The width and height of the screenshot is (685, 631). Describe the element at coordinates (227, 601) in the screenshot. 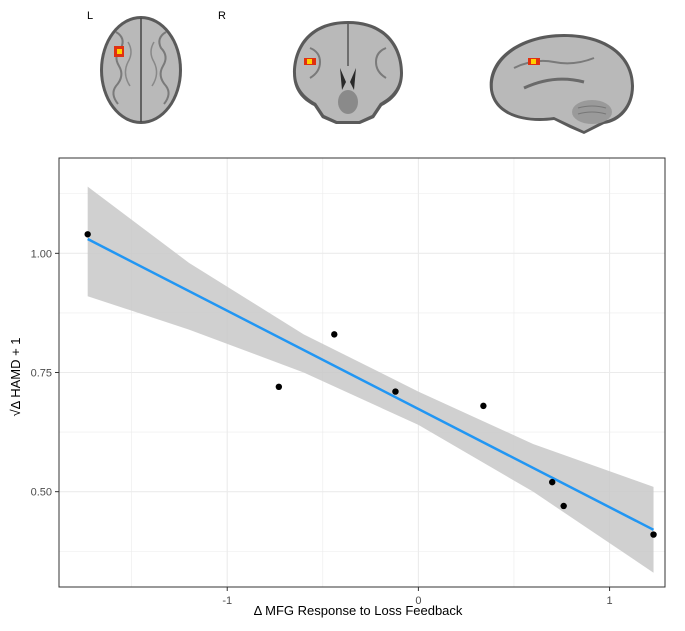

I see `x-tick-label: -1` at that location.